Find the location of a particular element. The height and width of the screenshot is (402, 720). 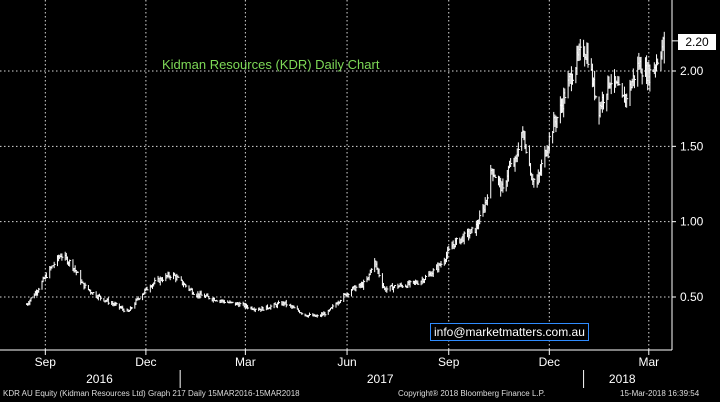

y-tick-label: 1.50 is located at coordinates (692, 146).